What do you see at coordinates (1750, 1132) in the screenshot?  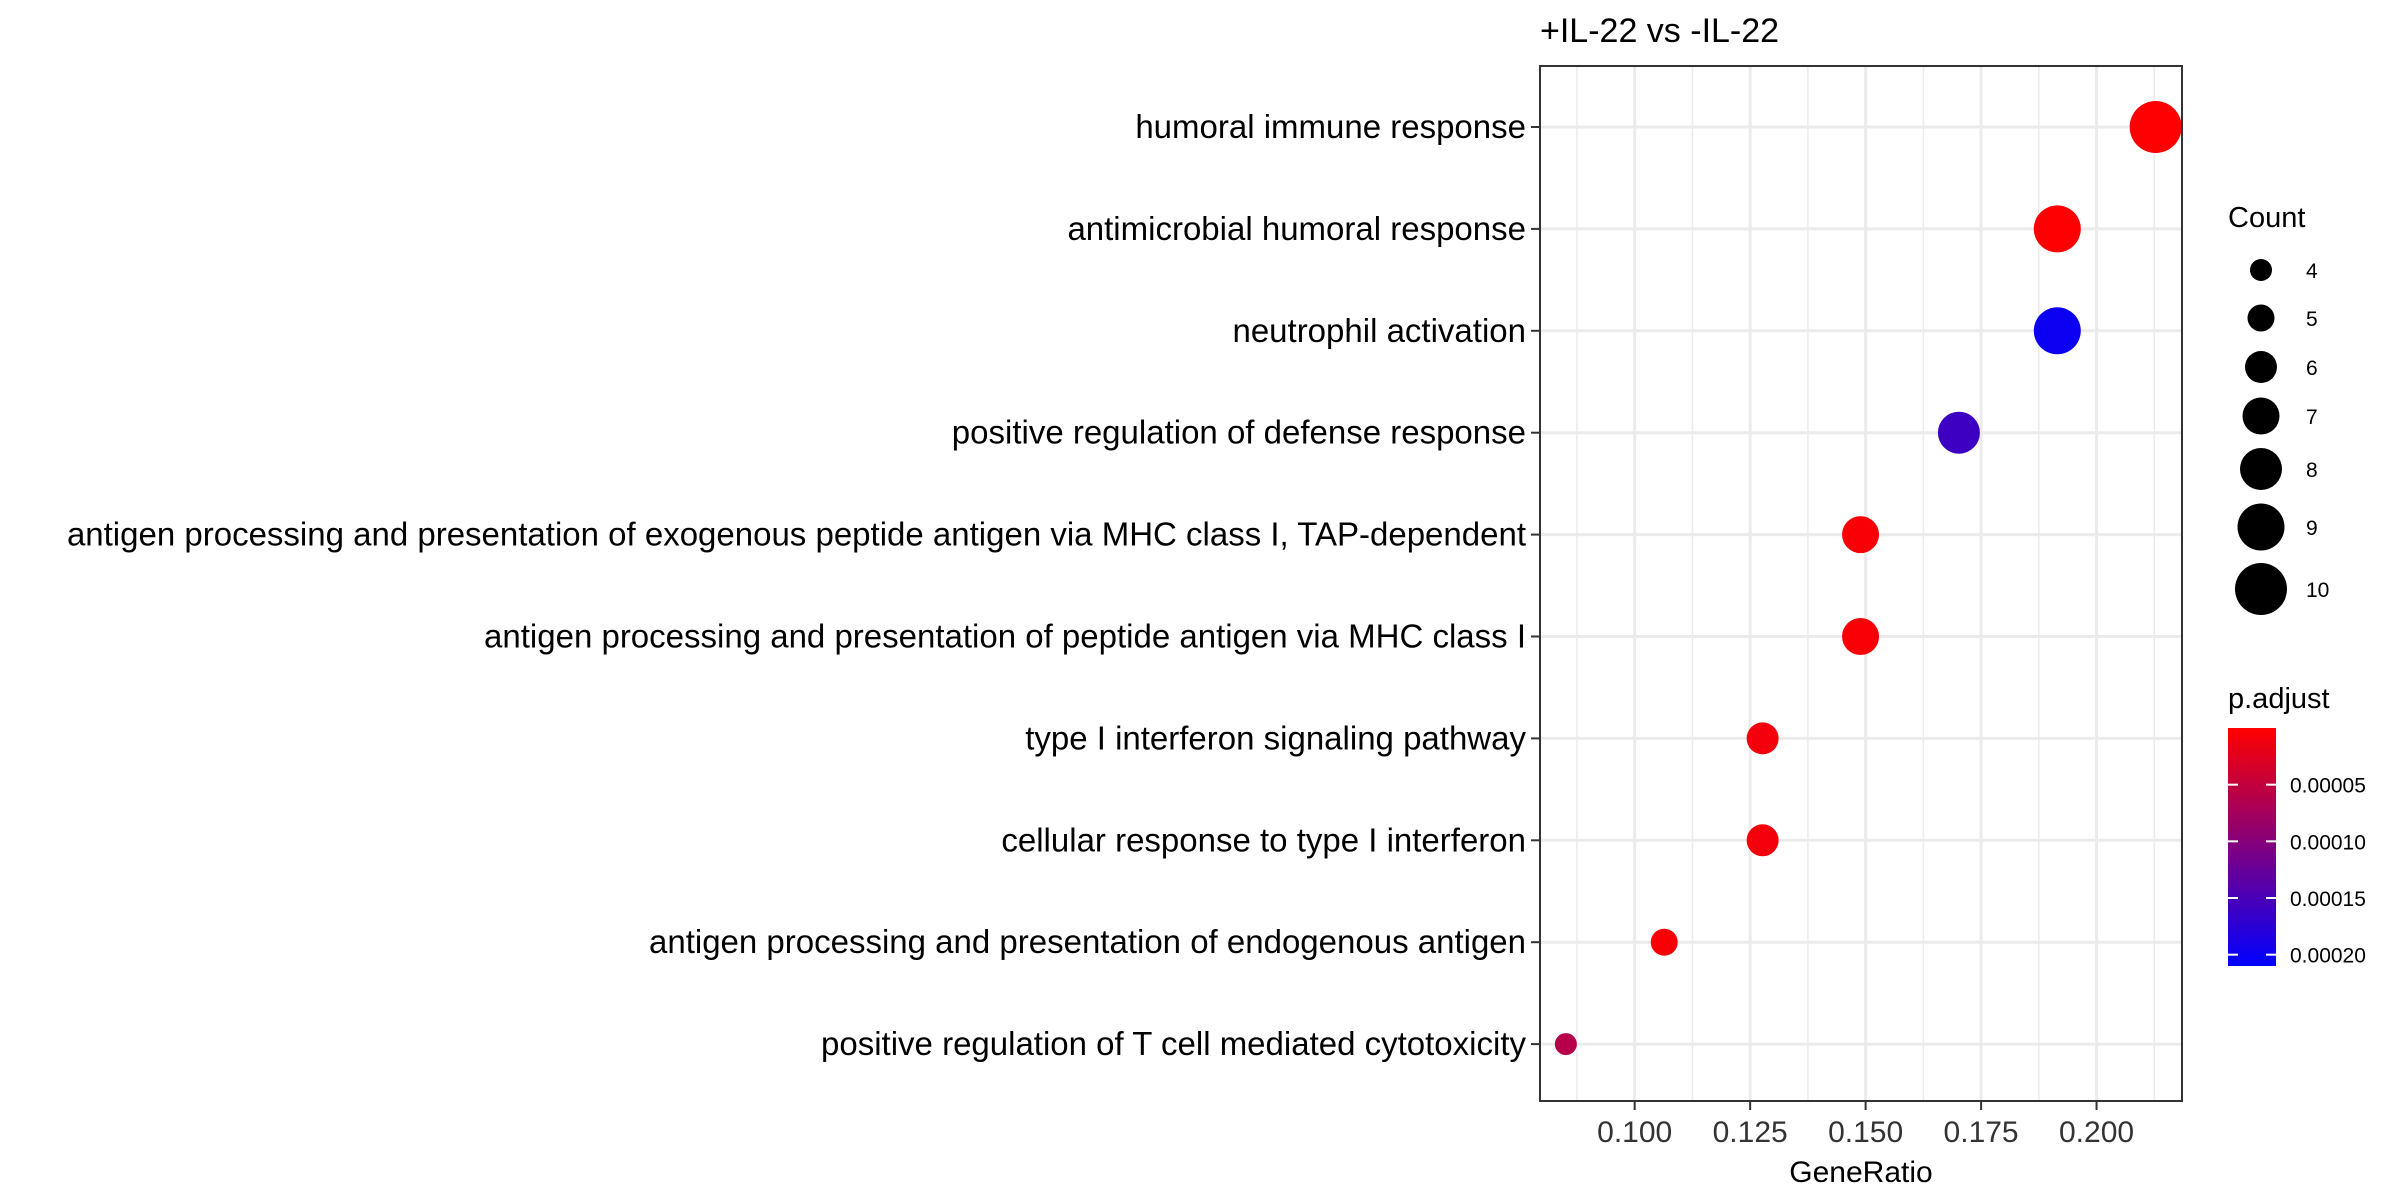 I see `x-tick-label: 0.125` at bounding box center [1750, 1132].